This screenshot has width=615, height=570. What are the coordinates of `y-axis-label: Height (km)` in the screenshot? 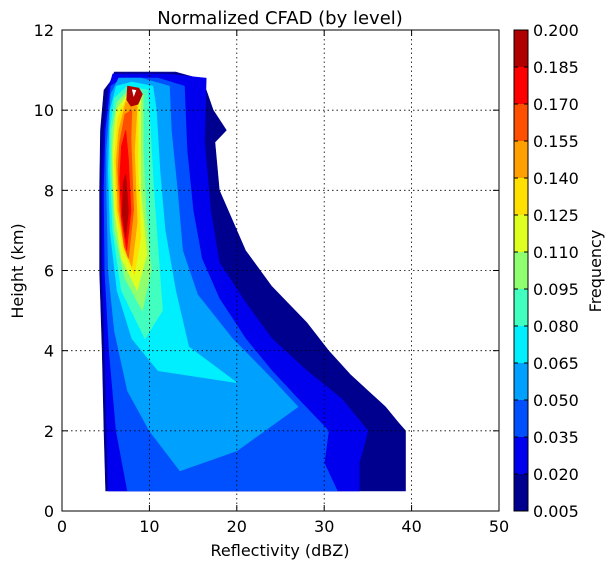 It's located at (17, 270).